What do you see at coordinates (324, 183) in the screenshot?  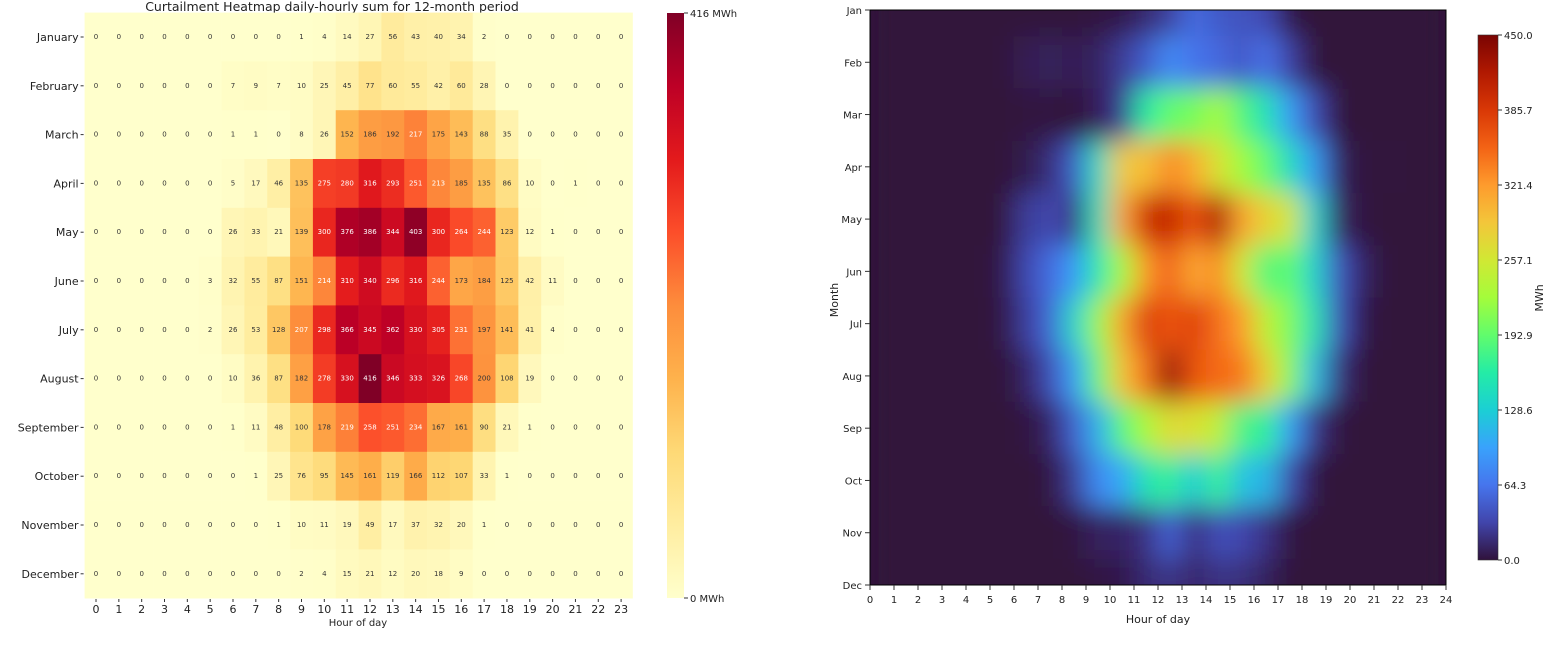 I see `heatmap-cell-label: 275` at bounding box center [324, 183].